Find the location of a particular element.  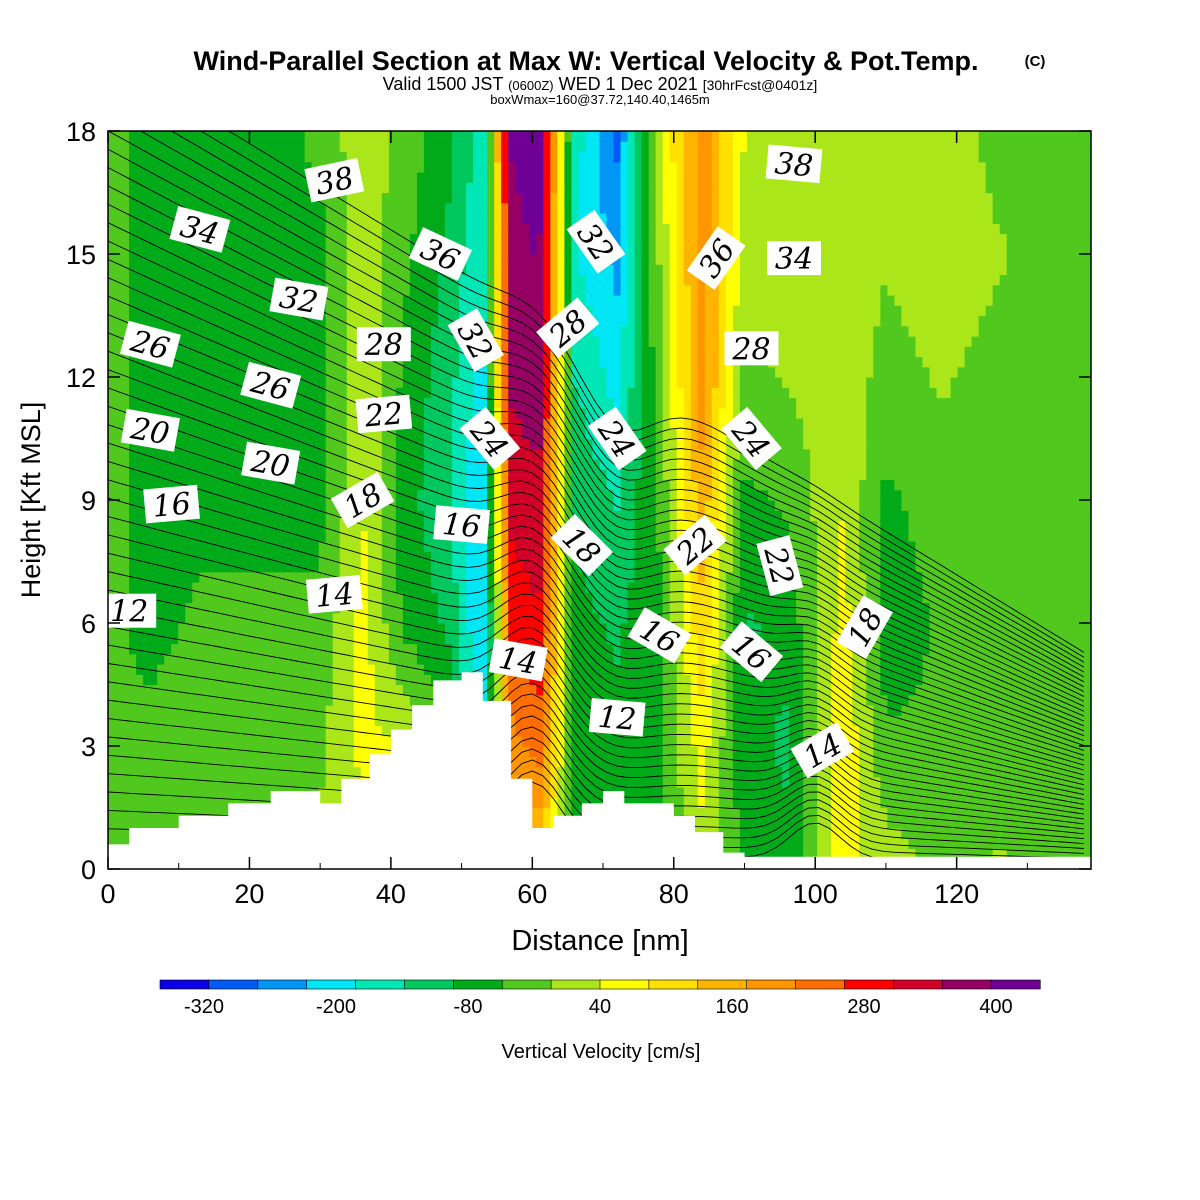

contour-label: 16 is located at coordinates (171, 504).